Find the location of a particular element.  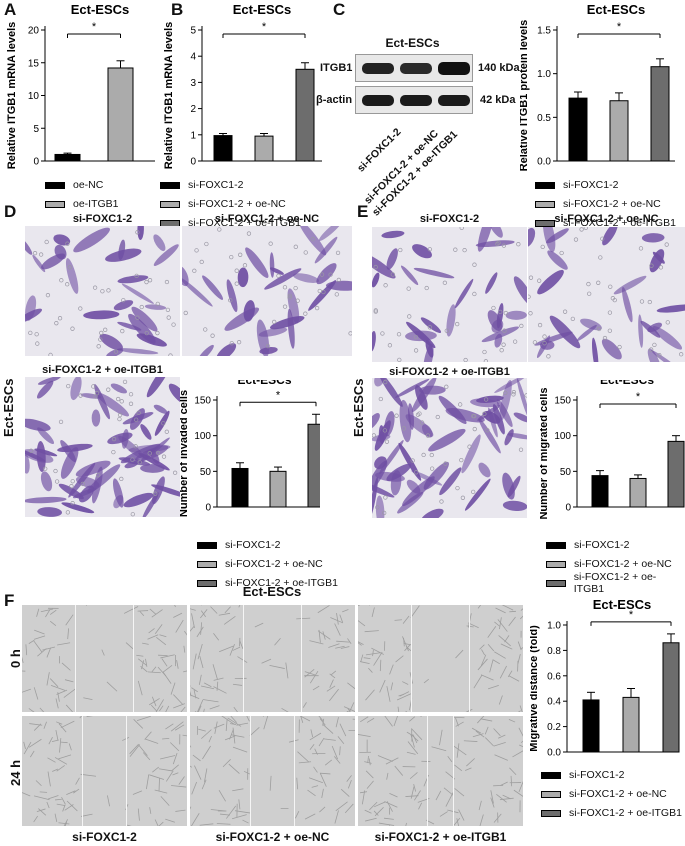

chart-f-legend-item: si-FOXC1-2 + oe-ITGB1 is located at coordinates (611, 813).